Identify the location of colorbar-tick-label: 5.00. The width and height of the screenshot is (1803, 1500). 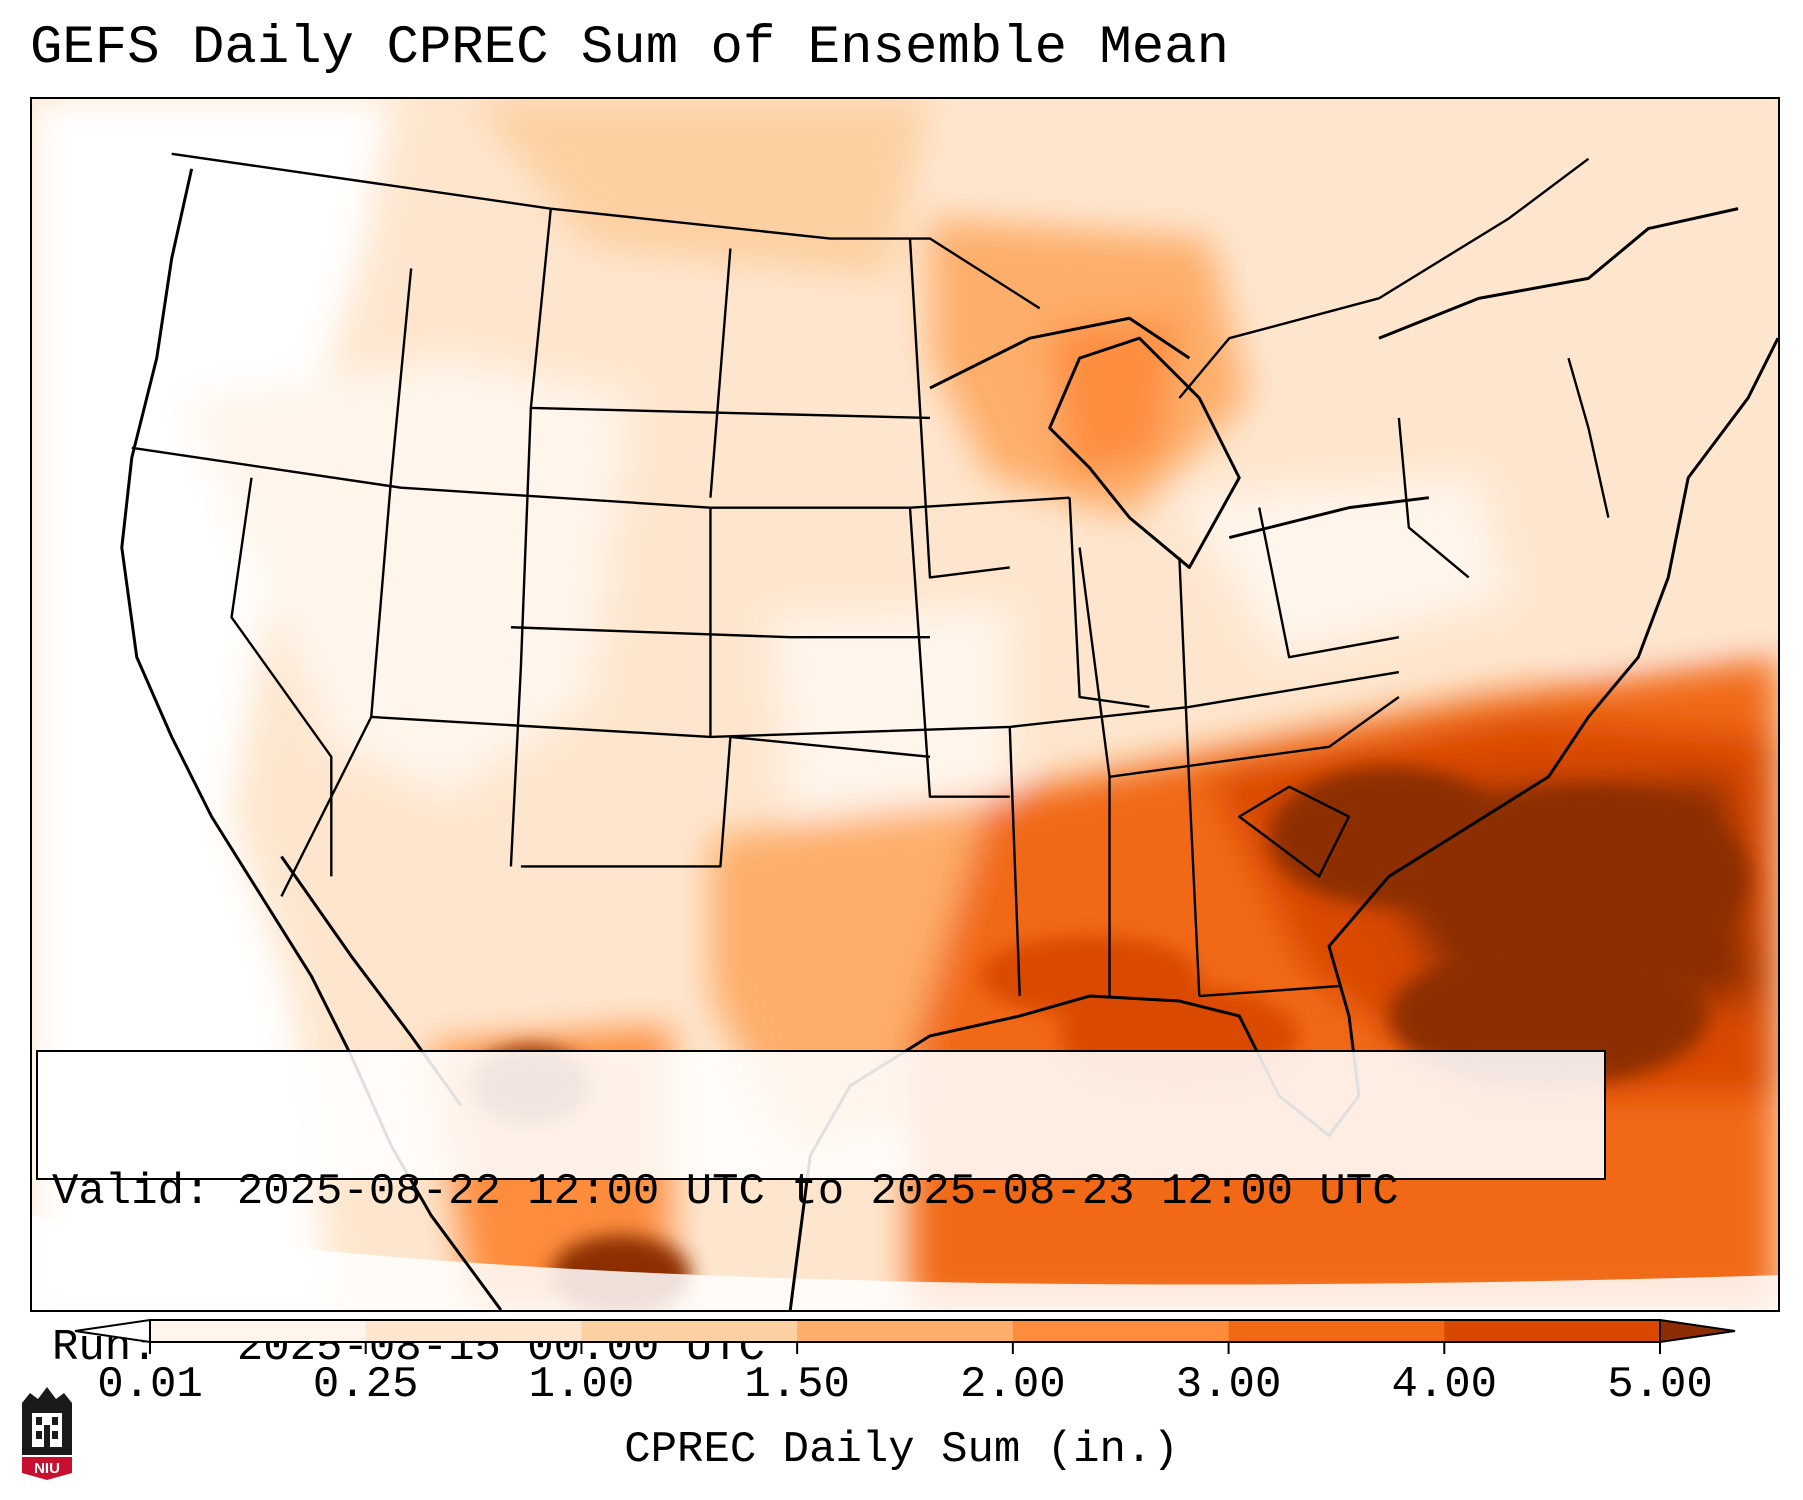
(1660, 1385).